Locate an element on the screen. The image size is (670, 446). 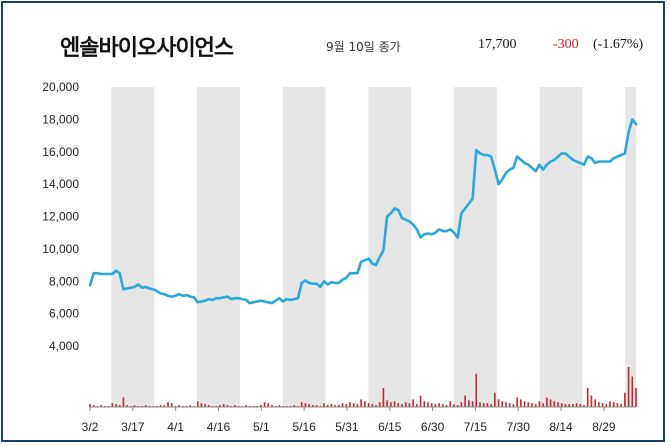
y-tick-label: 4,000 is located at coordinates (64, 346).